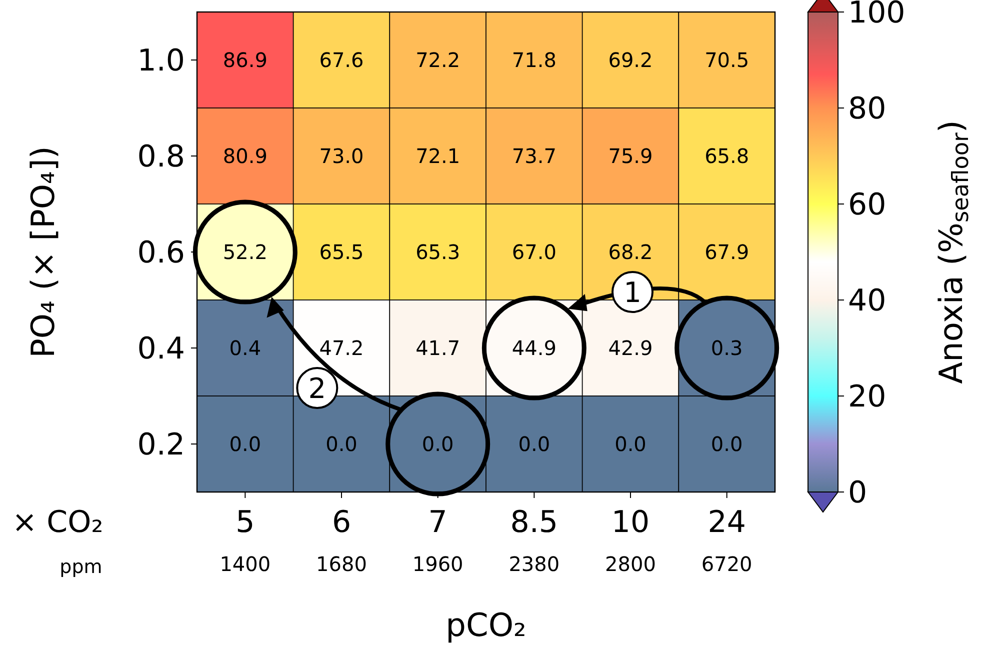 The width and height of the screenshot is (982, 654). I want to click on data-label: 52.2, so click(245, 252).